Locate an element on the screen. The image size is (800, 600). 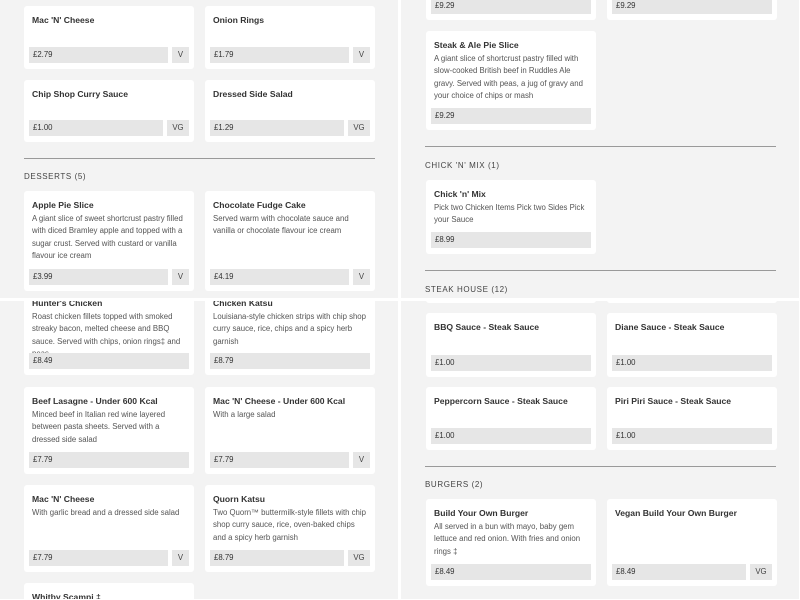
item-price: £2.79 is located at coordinates (98, 55).